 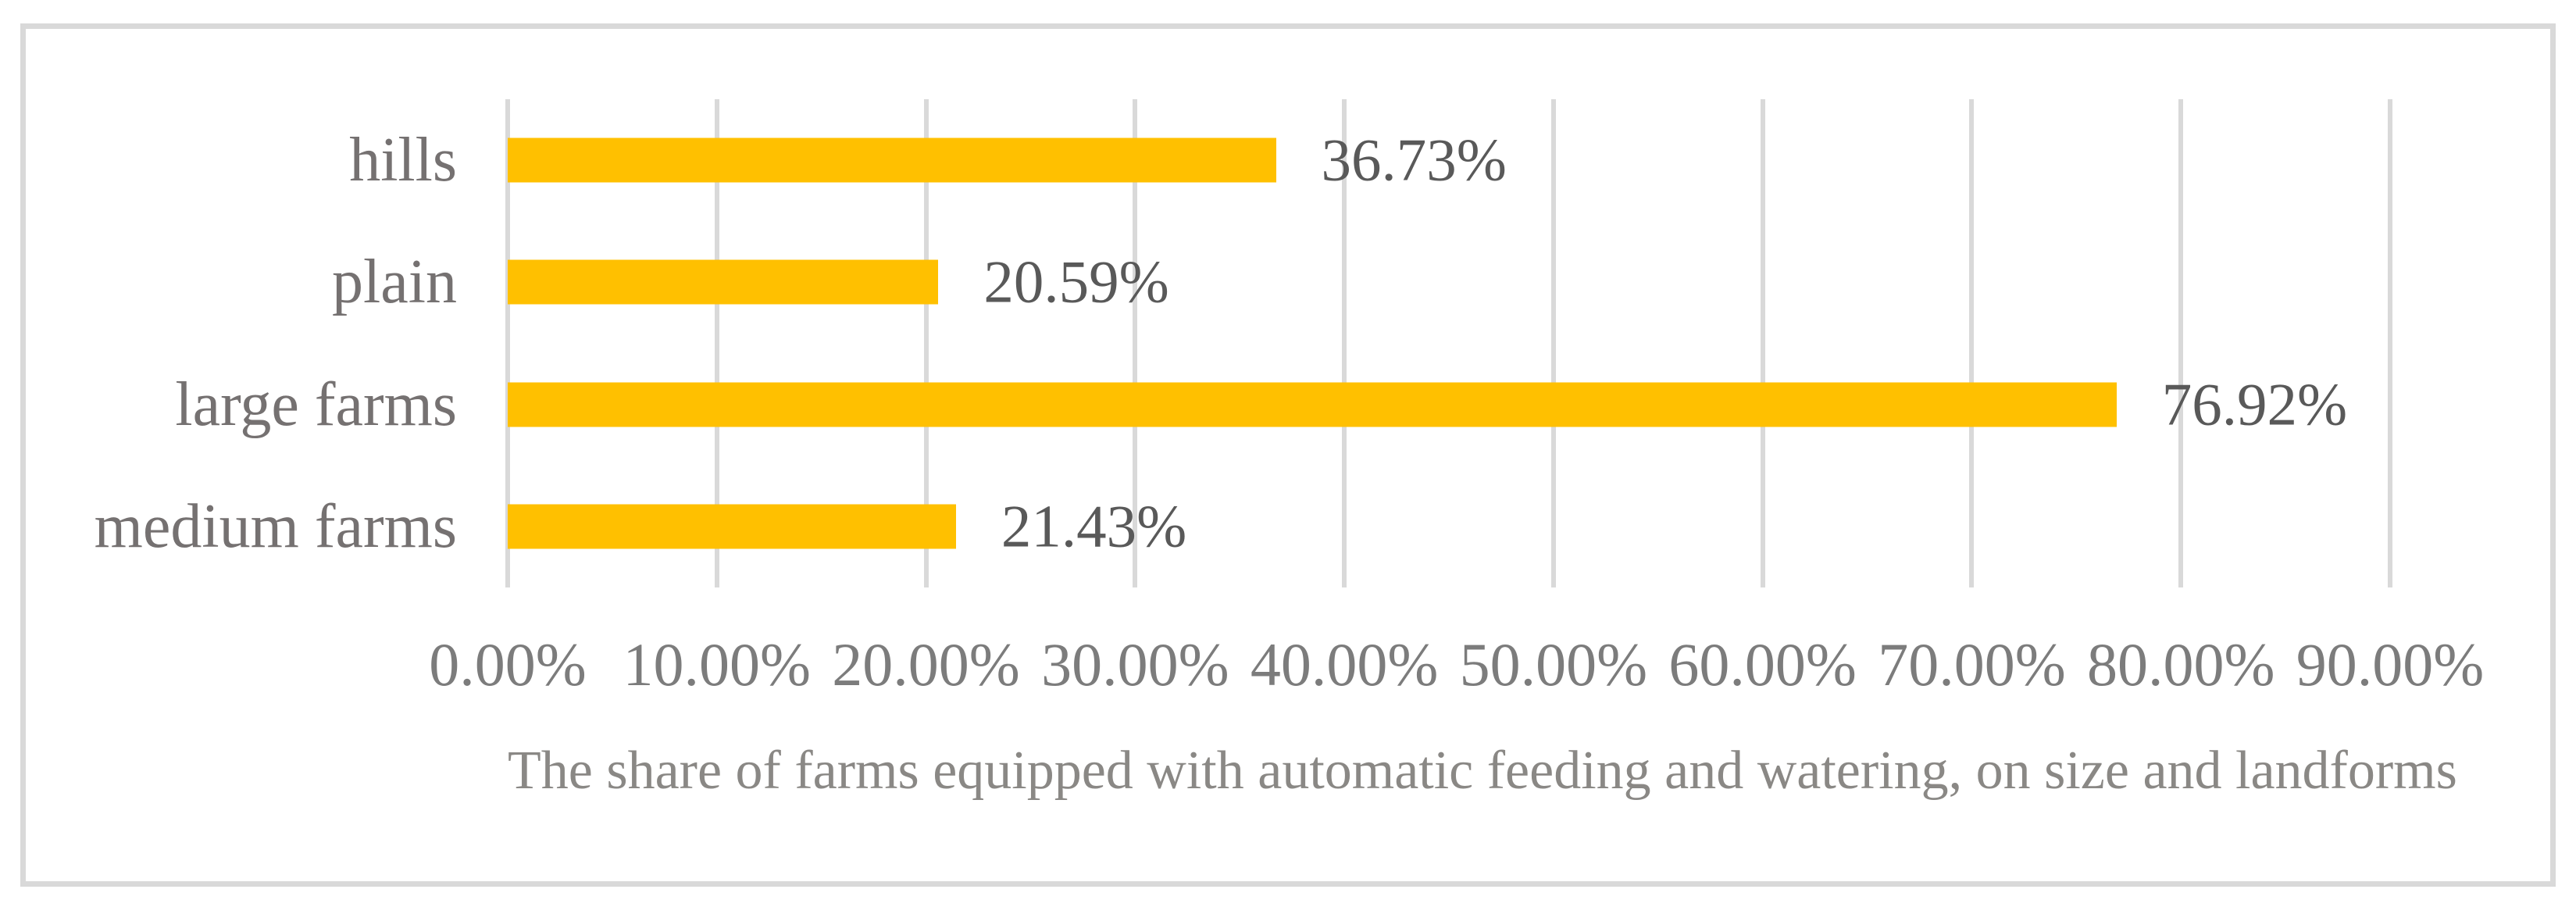 What do you see at coordinates (1762, 664) in the screenshot?
I see `x-tick-label: 60.00%` at bounding box center [1762, 664].